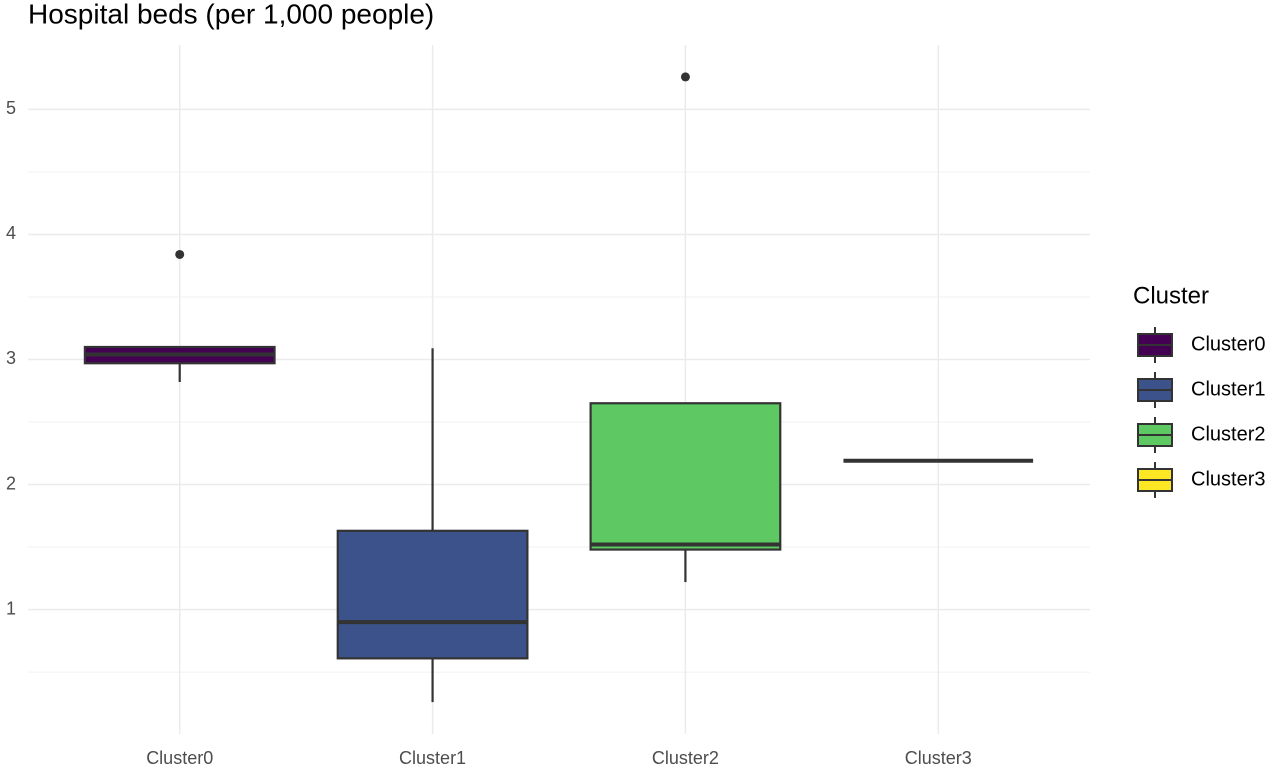 The image size is (1280, 770). Describe the element at coordinates (231, 14) in the screenshot. I see `chart-title: Hospital beds (per 1,000 people)` at that location.